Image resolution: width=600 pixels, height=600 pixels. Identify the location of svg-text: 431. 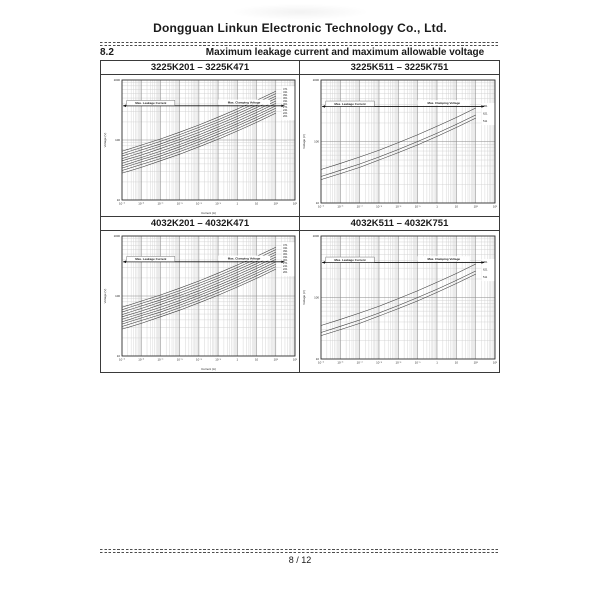
(285, 92).